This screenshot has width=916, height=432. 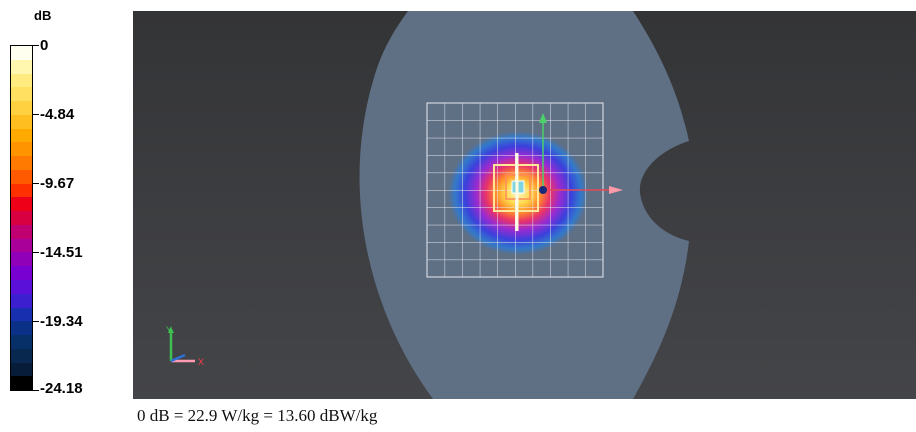 What do you see at coordinates (185, 346) in the screenshot?
I see `orientation-triad-icon: Y X` at bounding box center [185, 346].